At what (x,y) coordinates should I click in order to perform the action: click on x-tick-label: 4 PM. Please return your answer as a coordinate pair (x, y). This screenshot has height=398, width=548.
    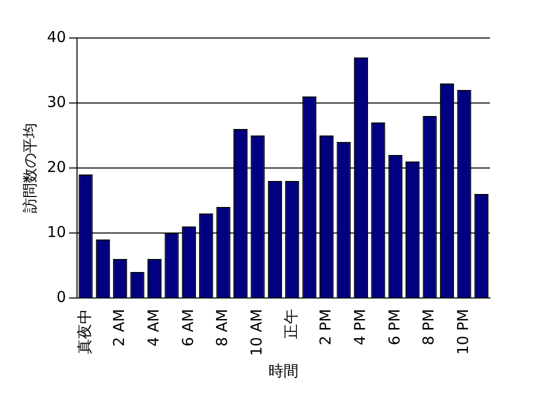
    Looking at the image, I should click on (359, 327).